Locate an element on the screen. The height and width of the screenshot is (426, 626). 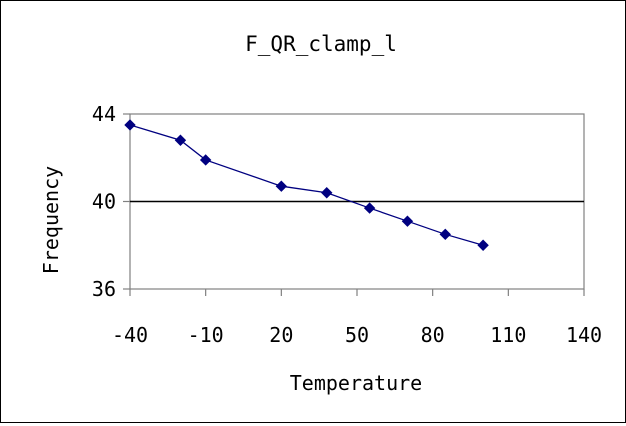
x-tick-label: 110 is located at coordinates (508, 335).